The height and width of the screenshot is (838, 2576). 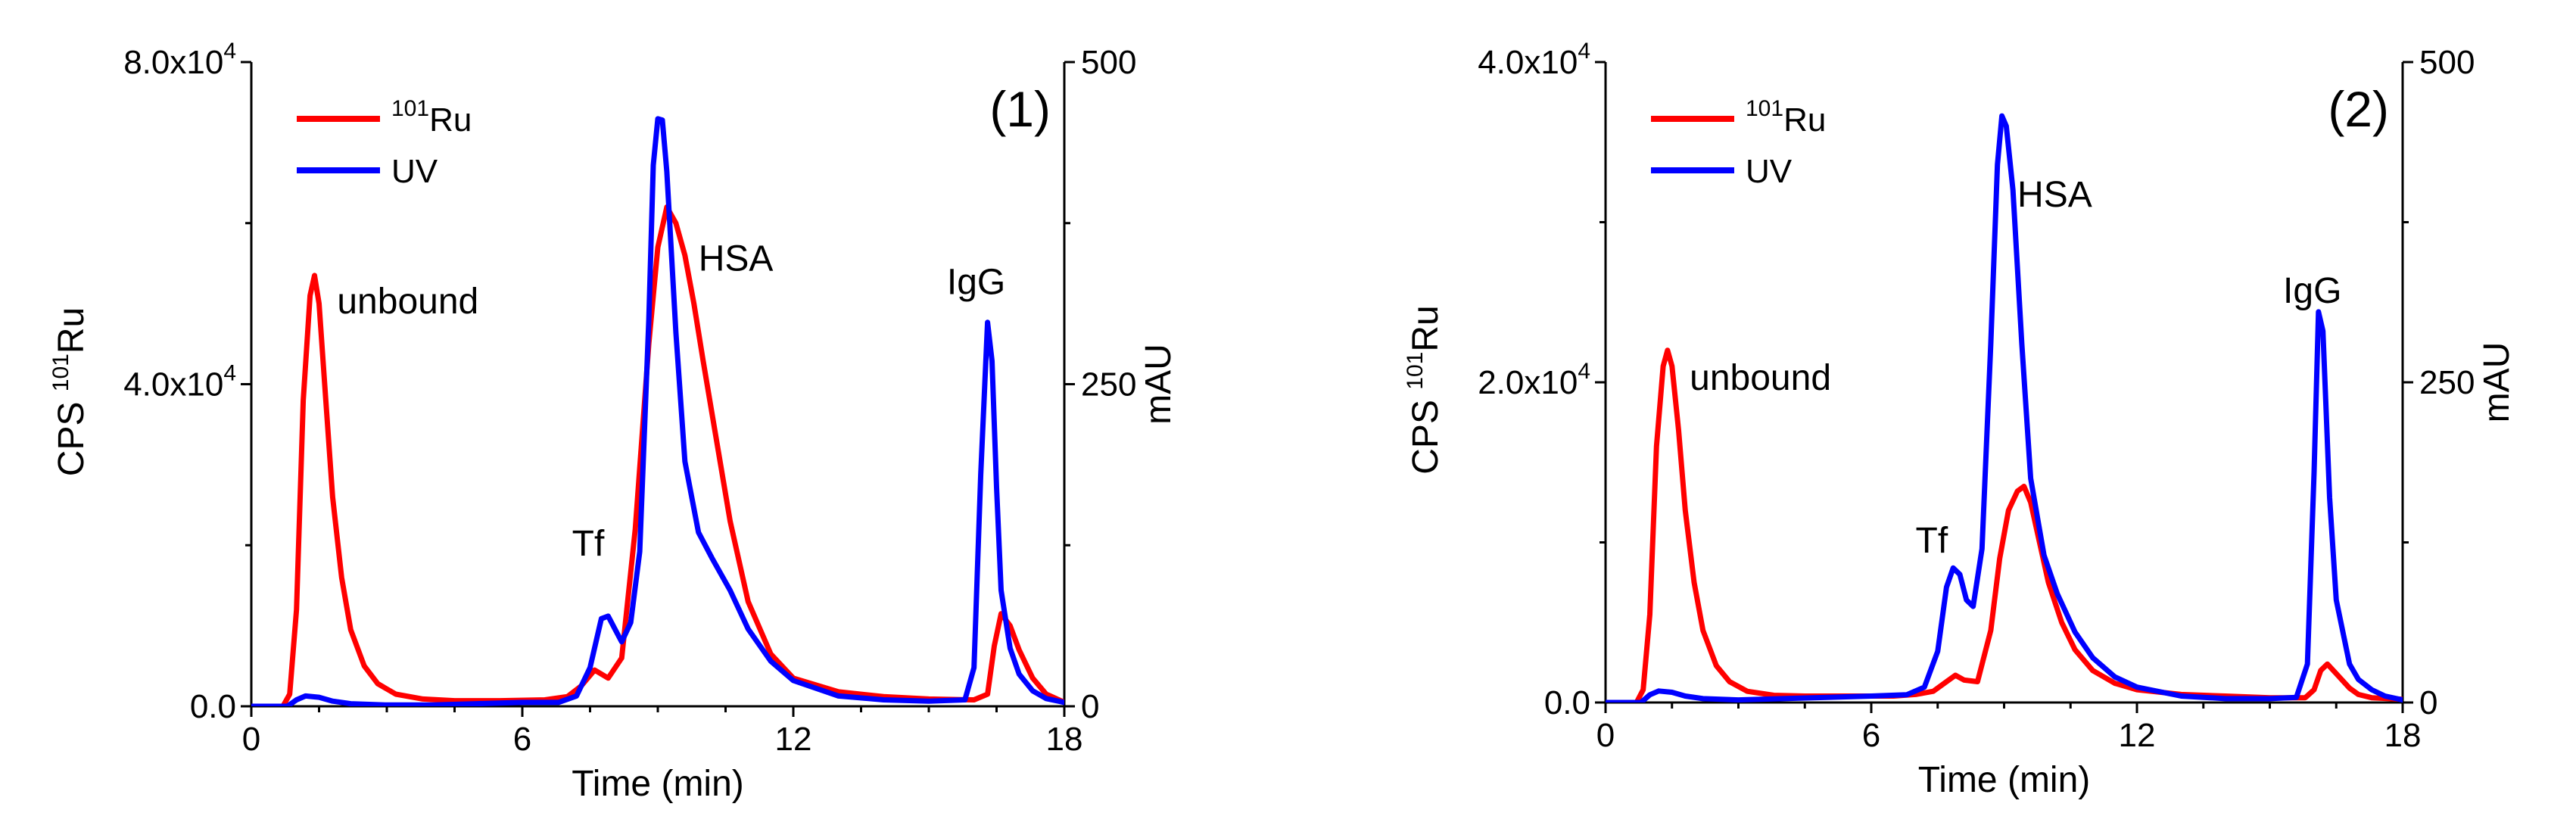 What do you see at coordinates (1020, 109) in the screenshot?
I see `panel-label: (1)` at bounding box center [1020, 109].